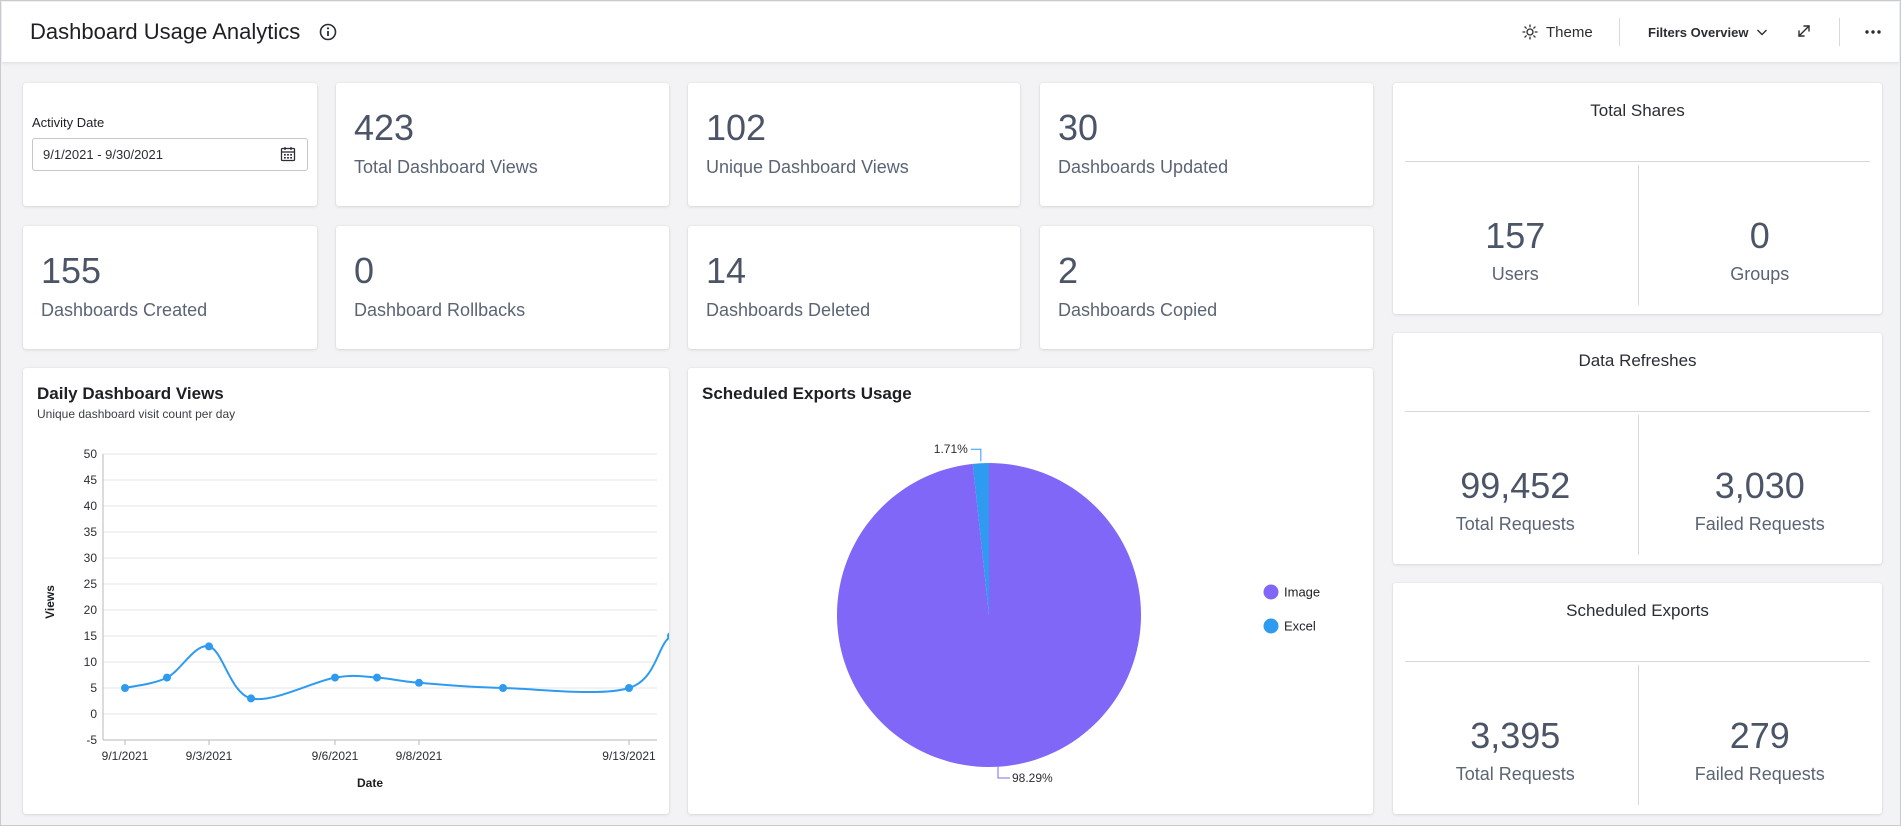 This screenshot has width=1901, height=826. I want to click on y-tick-label: 30, so click(91, 558).